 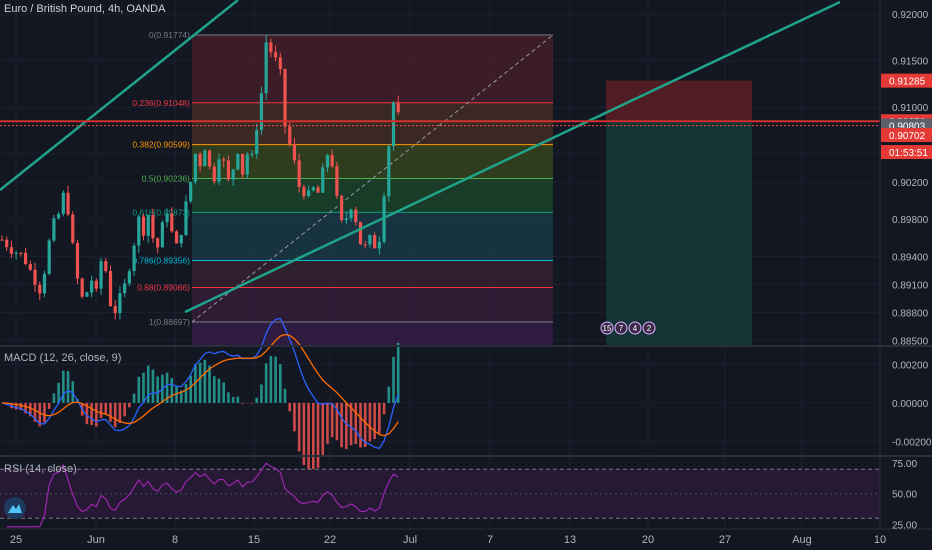 What do you see at coordinates (910, 285) in the screenshot?
I see `y-tick-label: 0.89100` at bounding box center [910, 285].